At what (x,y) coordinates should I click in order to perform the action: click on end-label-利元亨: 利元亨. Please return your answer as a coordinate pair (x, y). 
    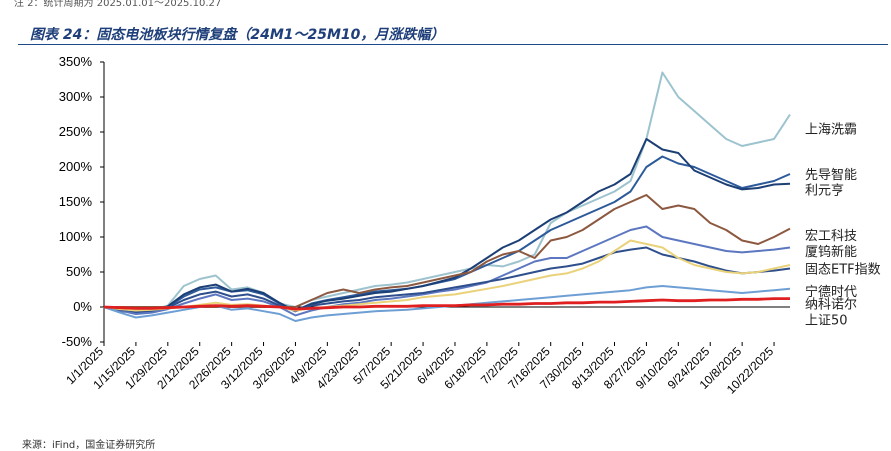
    Looking at the image, I should click on (824, 190).